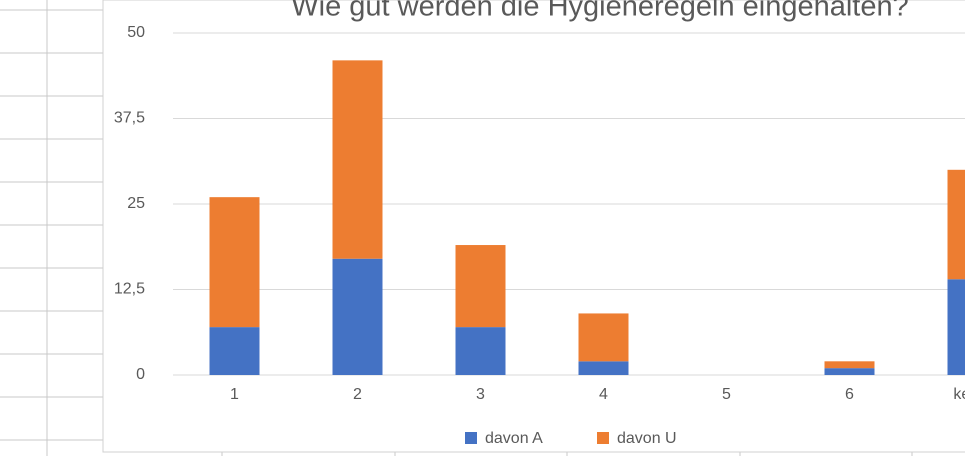  What do you see at coordinates (849, 394) in the screenshot?
I see `x-tick-label: 6` at bounding box center [849, 394].